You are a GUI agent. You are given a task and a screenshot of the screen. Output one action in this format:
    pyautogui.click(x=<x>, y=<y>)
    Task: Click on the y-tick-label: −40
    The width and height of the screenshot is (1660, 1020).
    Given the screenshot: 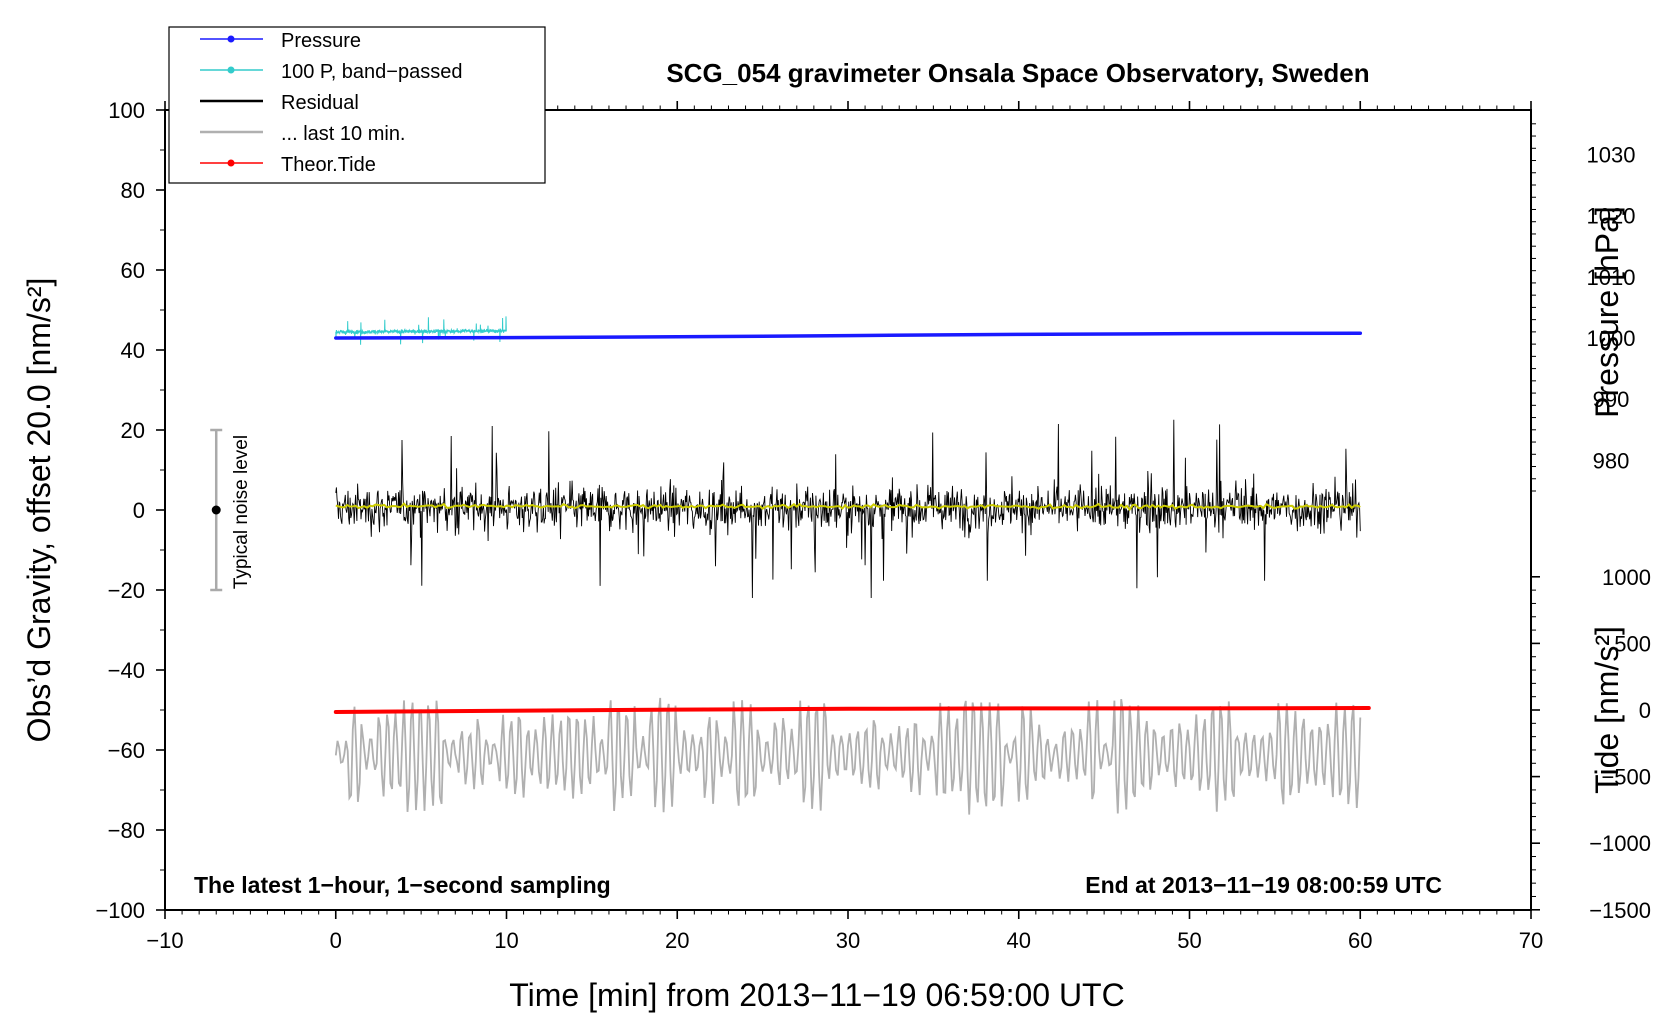 What is the action you would take?
    pyautogui.click(x=126, y=670)
    